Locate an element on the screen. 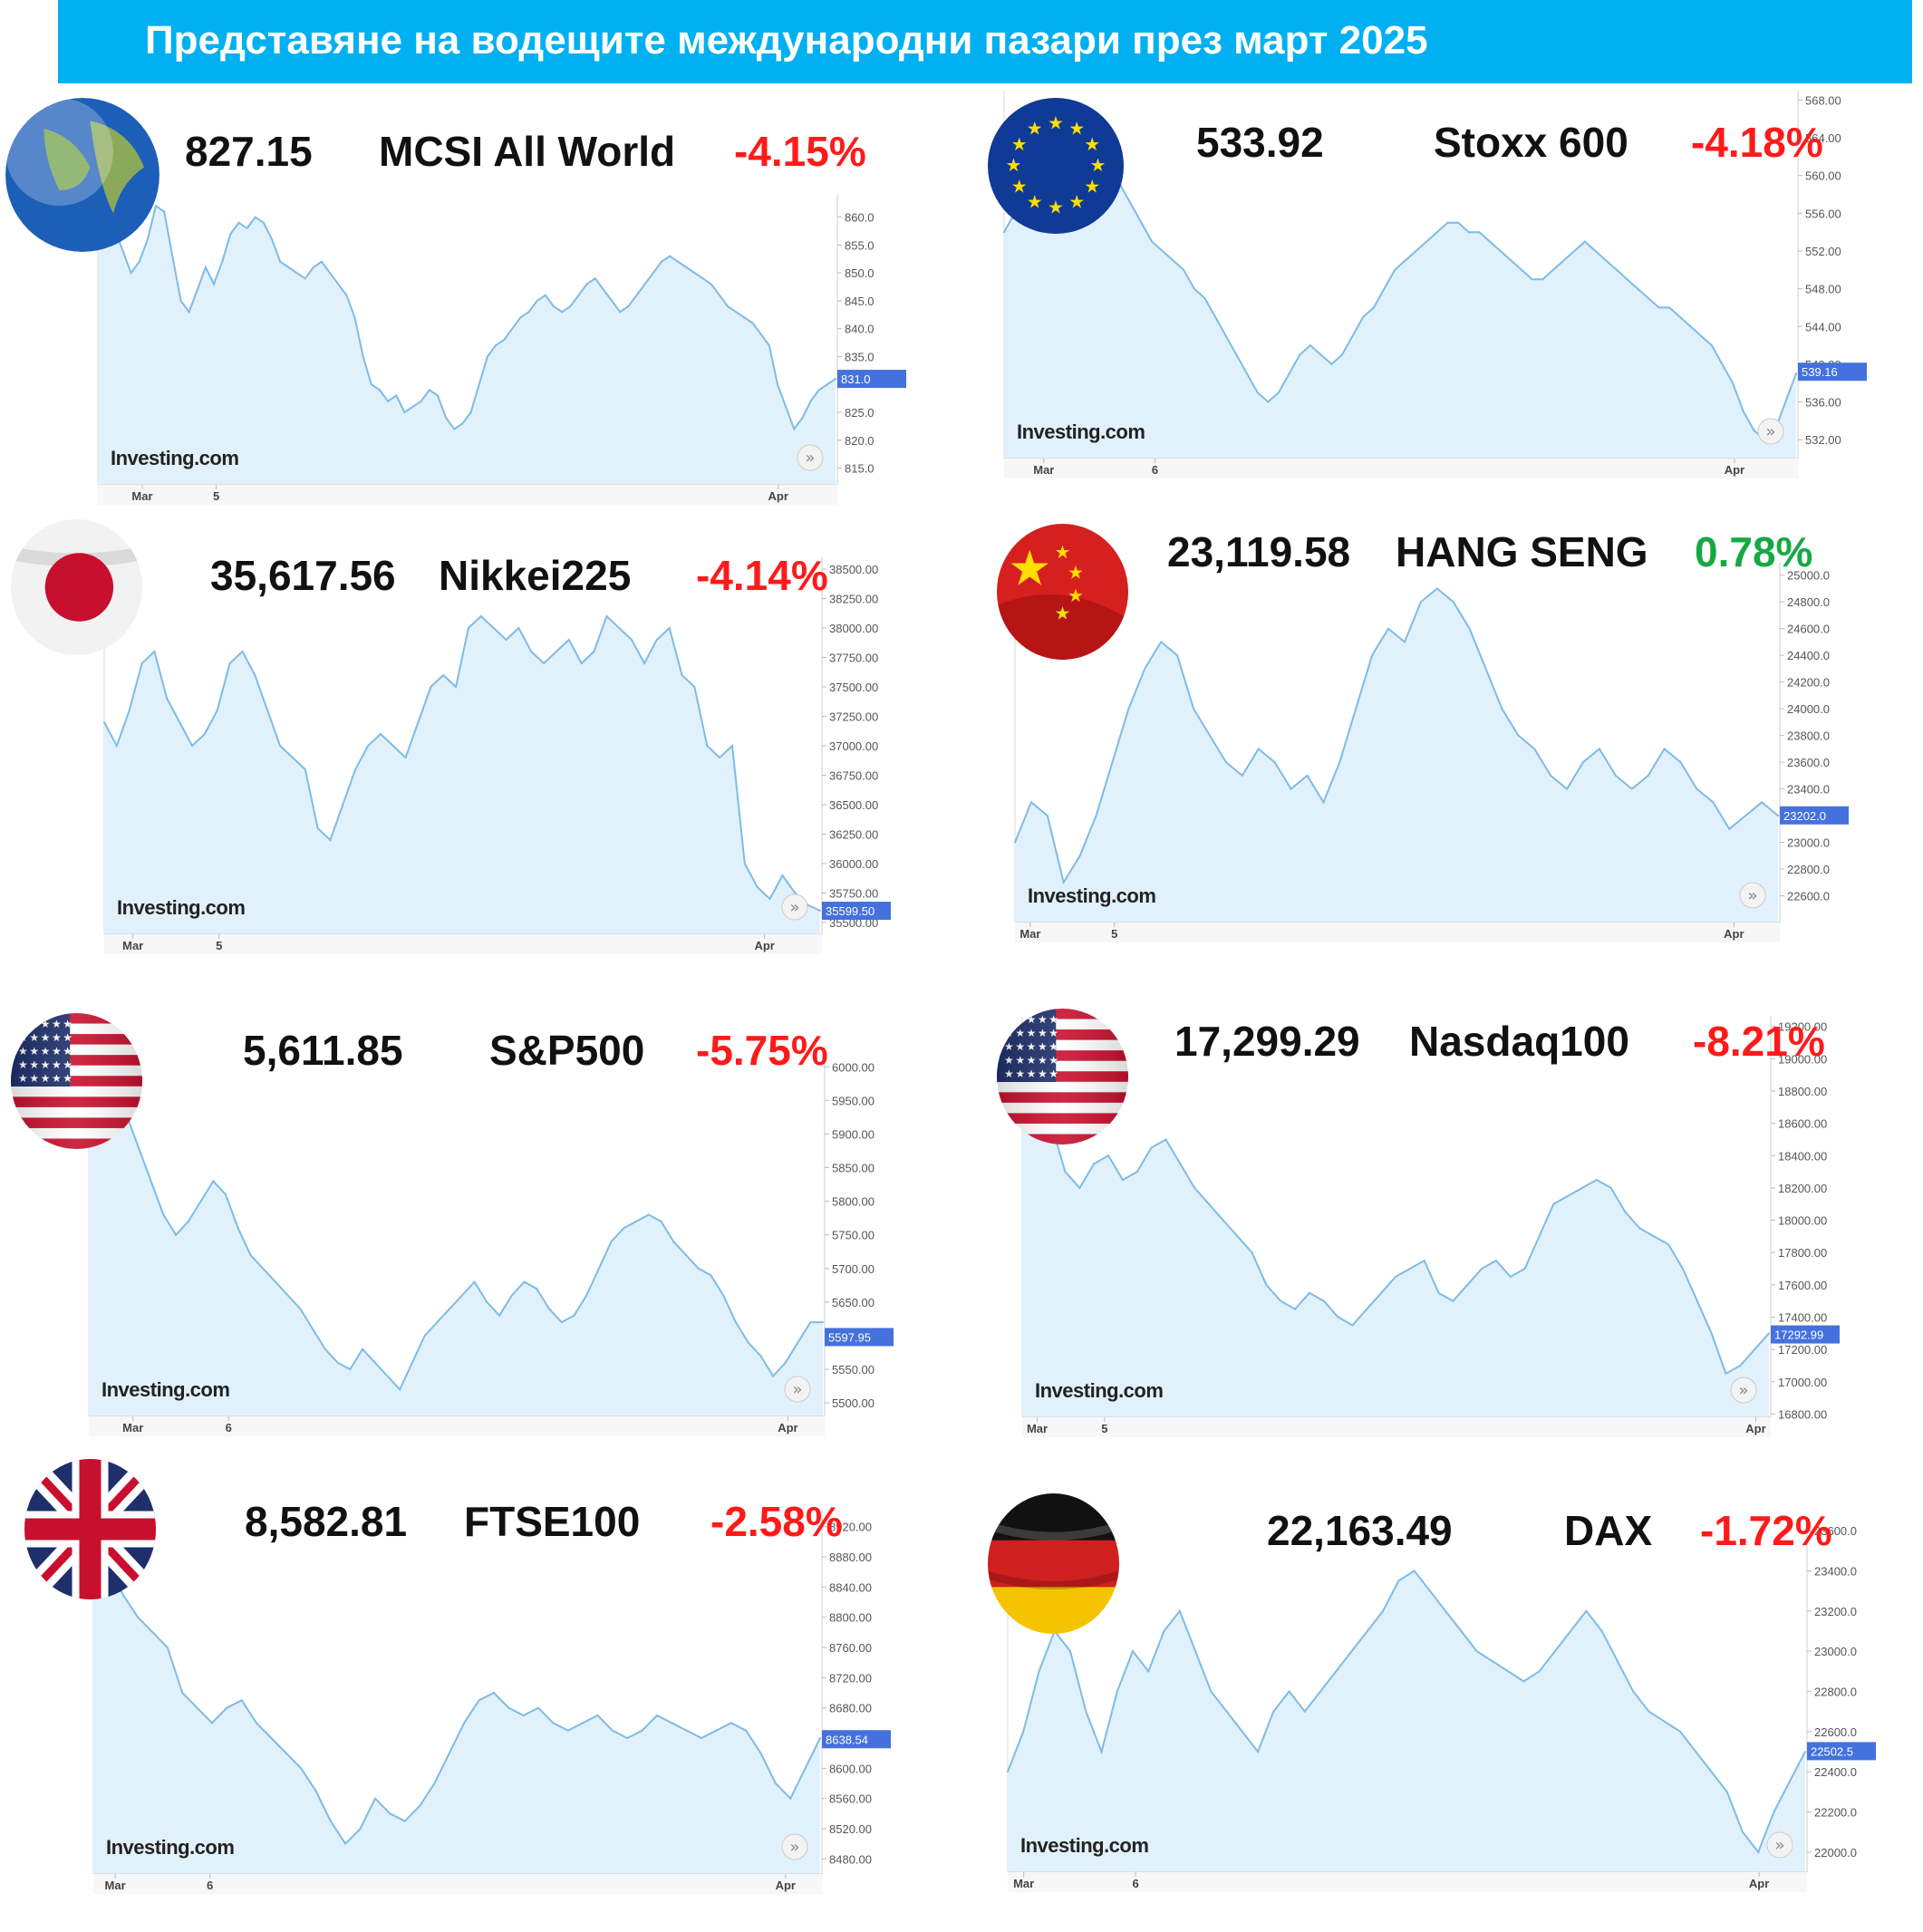 Image resolution: width=1923 pixels, height=1932 pixels. chart-nikkei225-ytick-label: 37000.00 is located at coordinates (853, 746).